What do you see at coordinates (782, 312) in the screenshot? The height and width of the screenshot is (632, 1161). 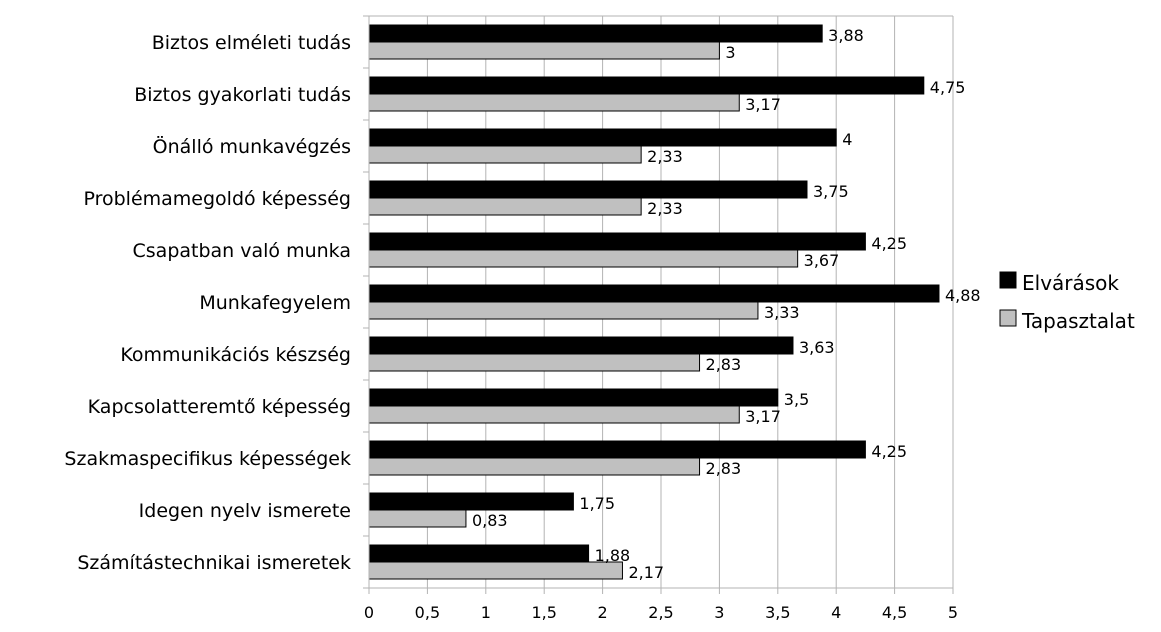 I see `data-label-tapasztalat: 3,33` at bounding box center [782, 312].